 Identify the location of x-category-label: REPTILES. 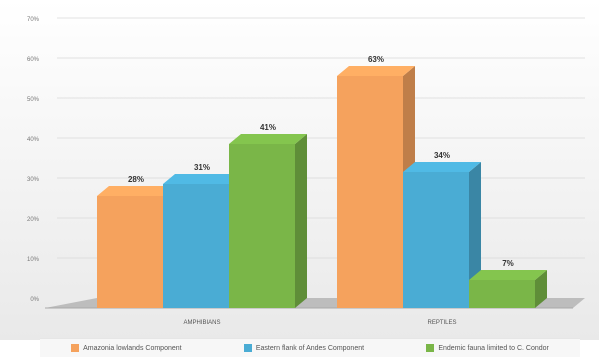
(441, 323).